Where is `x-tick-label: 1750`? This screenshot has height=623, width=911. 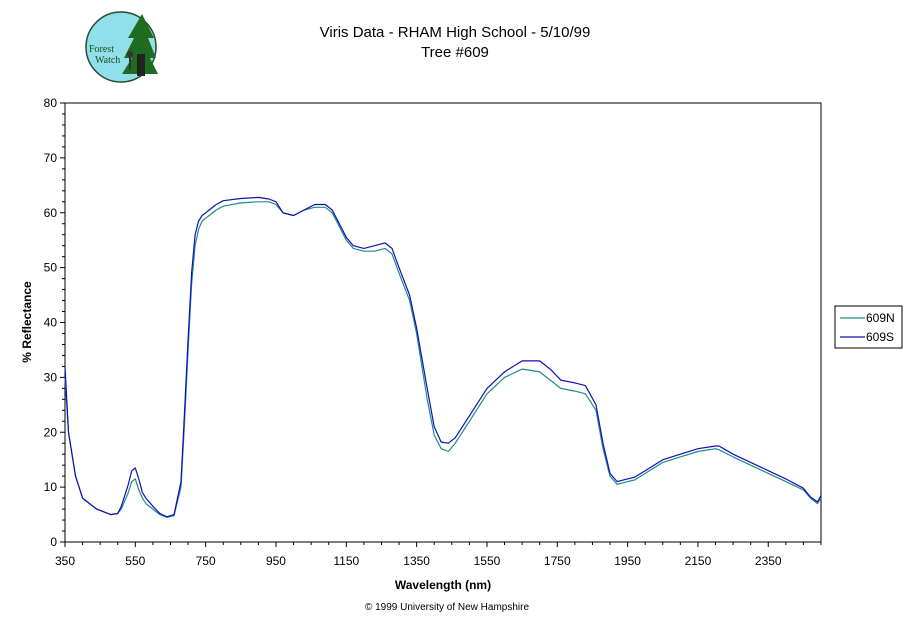
x-tick-label: 1750 is located at coordinates (557, 561).